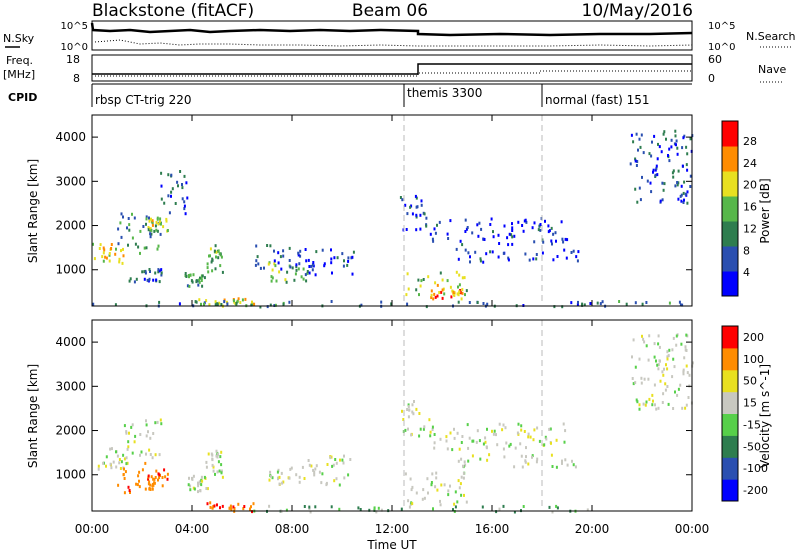  I want to click on cpid-label: CPID, so click(22, 97).